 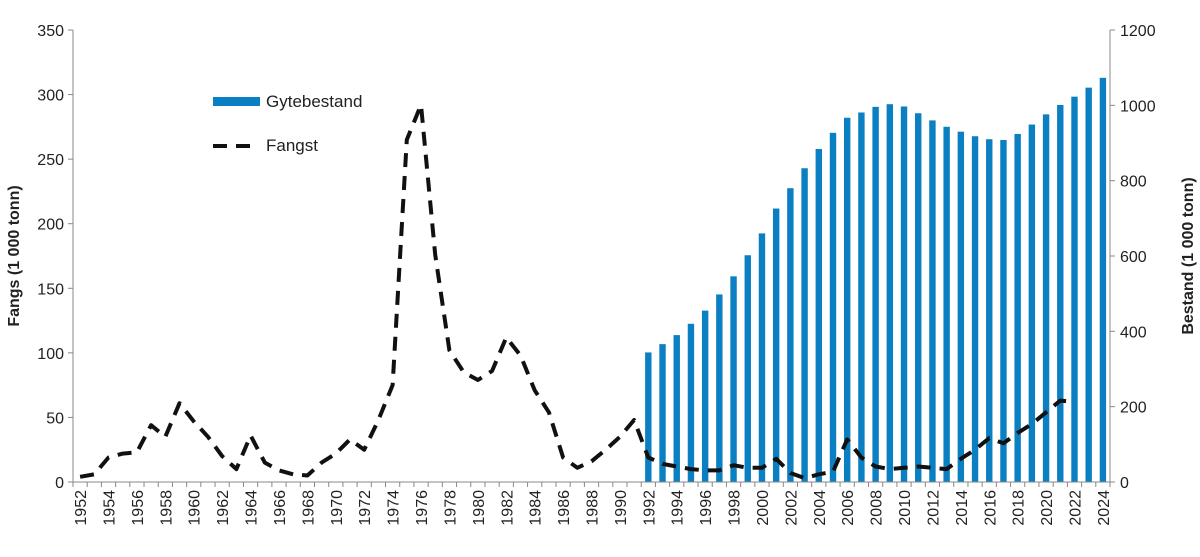 I want to click on bar-2022, so click(x=1074, y=289).